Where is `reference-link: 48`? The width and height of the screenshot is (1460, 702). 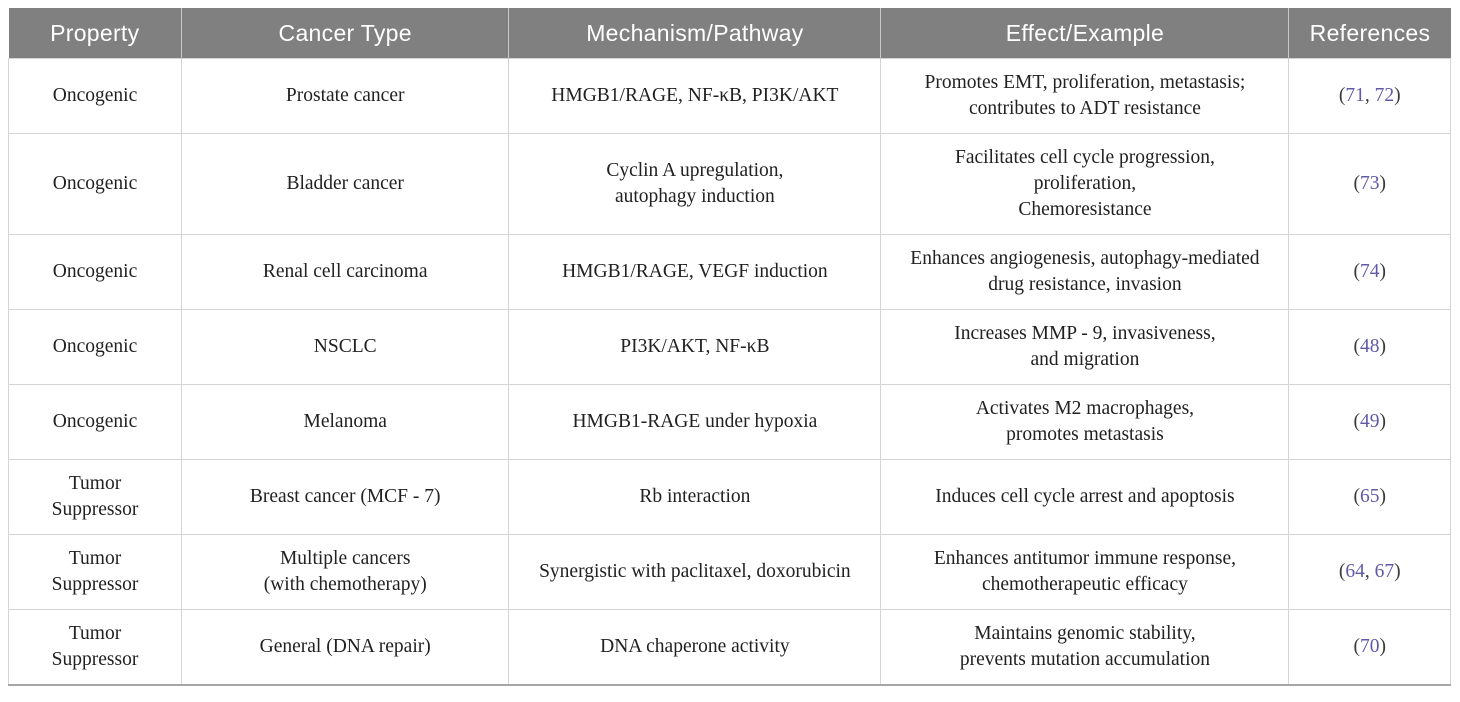 reference-link: 48 is located at coordinates (1369, 346).